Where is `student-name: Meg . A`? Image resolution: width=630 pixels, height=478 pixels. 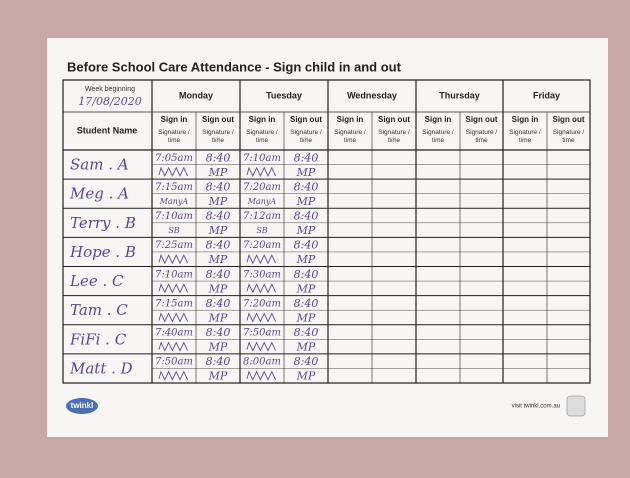 student-name: Meg . A is located at coordinates (99, 194).